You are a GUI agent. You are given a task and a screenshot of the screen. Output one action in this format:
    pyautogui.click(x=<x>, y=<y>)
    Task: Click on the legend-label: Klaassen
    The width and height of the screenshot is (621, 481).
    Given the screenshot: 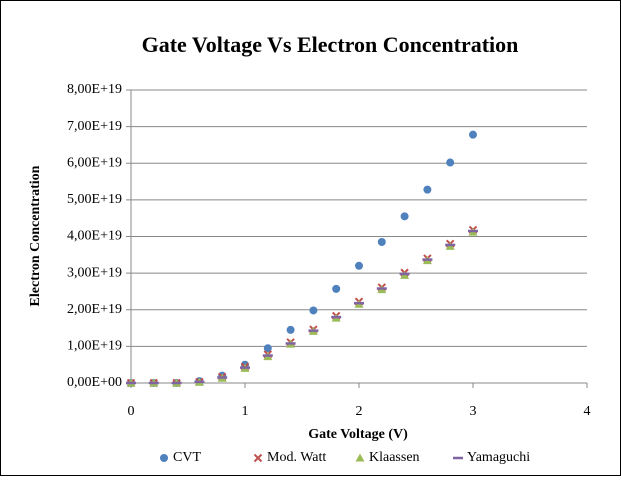 What is the action you would take?
    pyautogui.click(x=394, y=457)
    